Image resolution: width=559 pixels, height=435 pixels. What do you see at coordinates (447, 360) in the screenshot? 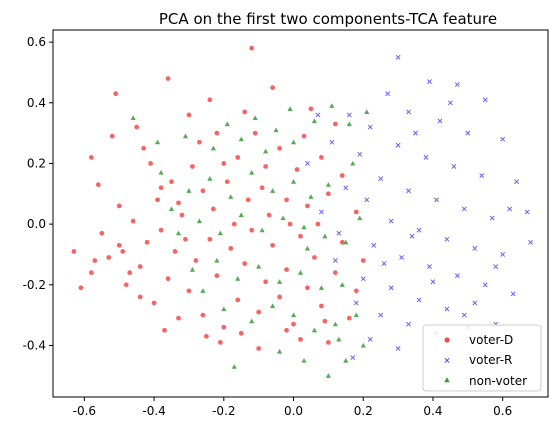
I see `legend-marker-x` at bounding box center [447, 360].